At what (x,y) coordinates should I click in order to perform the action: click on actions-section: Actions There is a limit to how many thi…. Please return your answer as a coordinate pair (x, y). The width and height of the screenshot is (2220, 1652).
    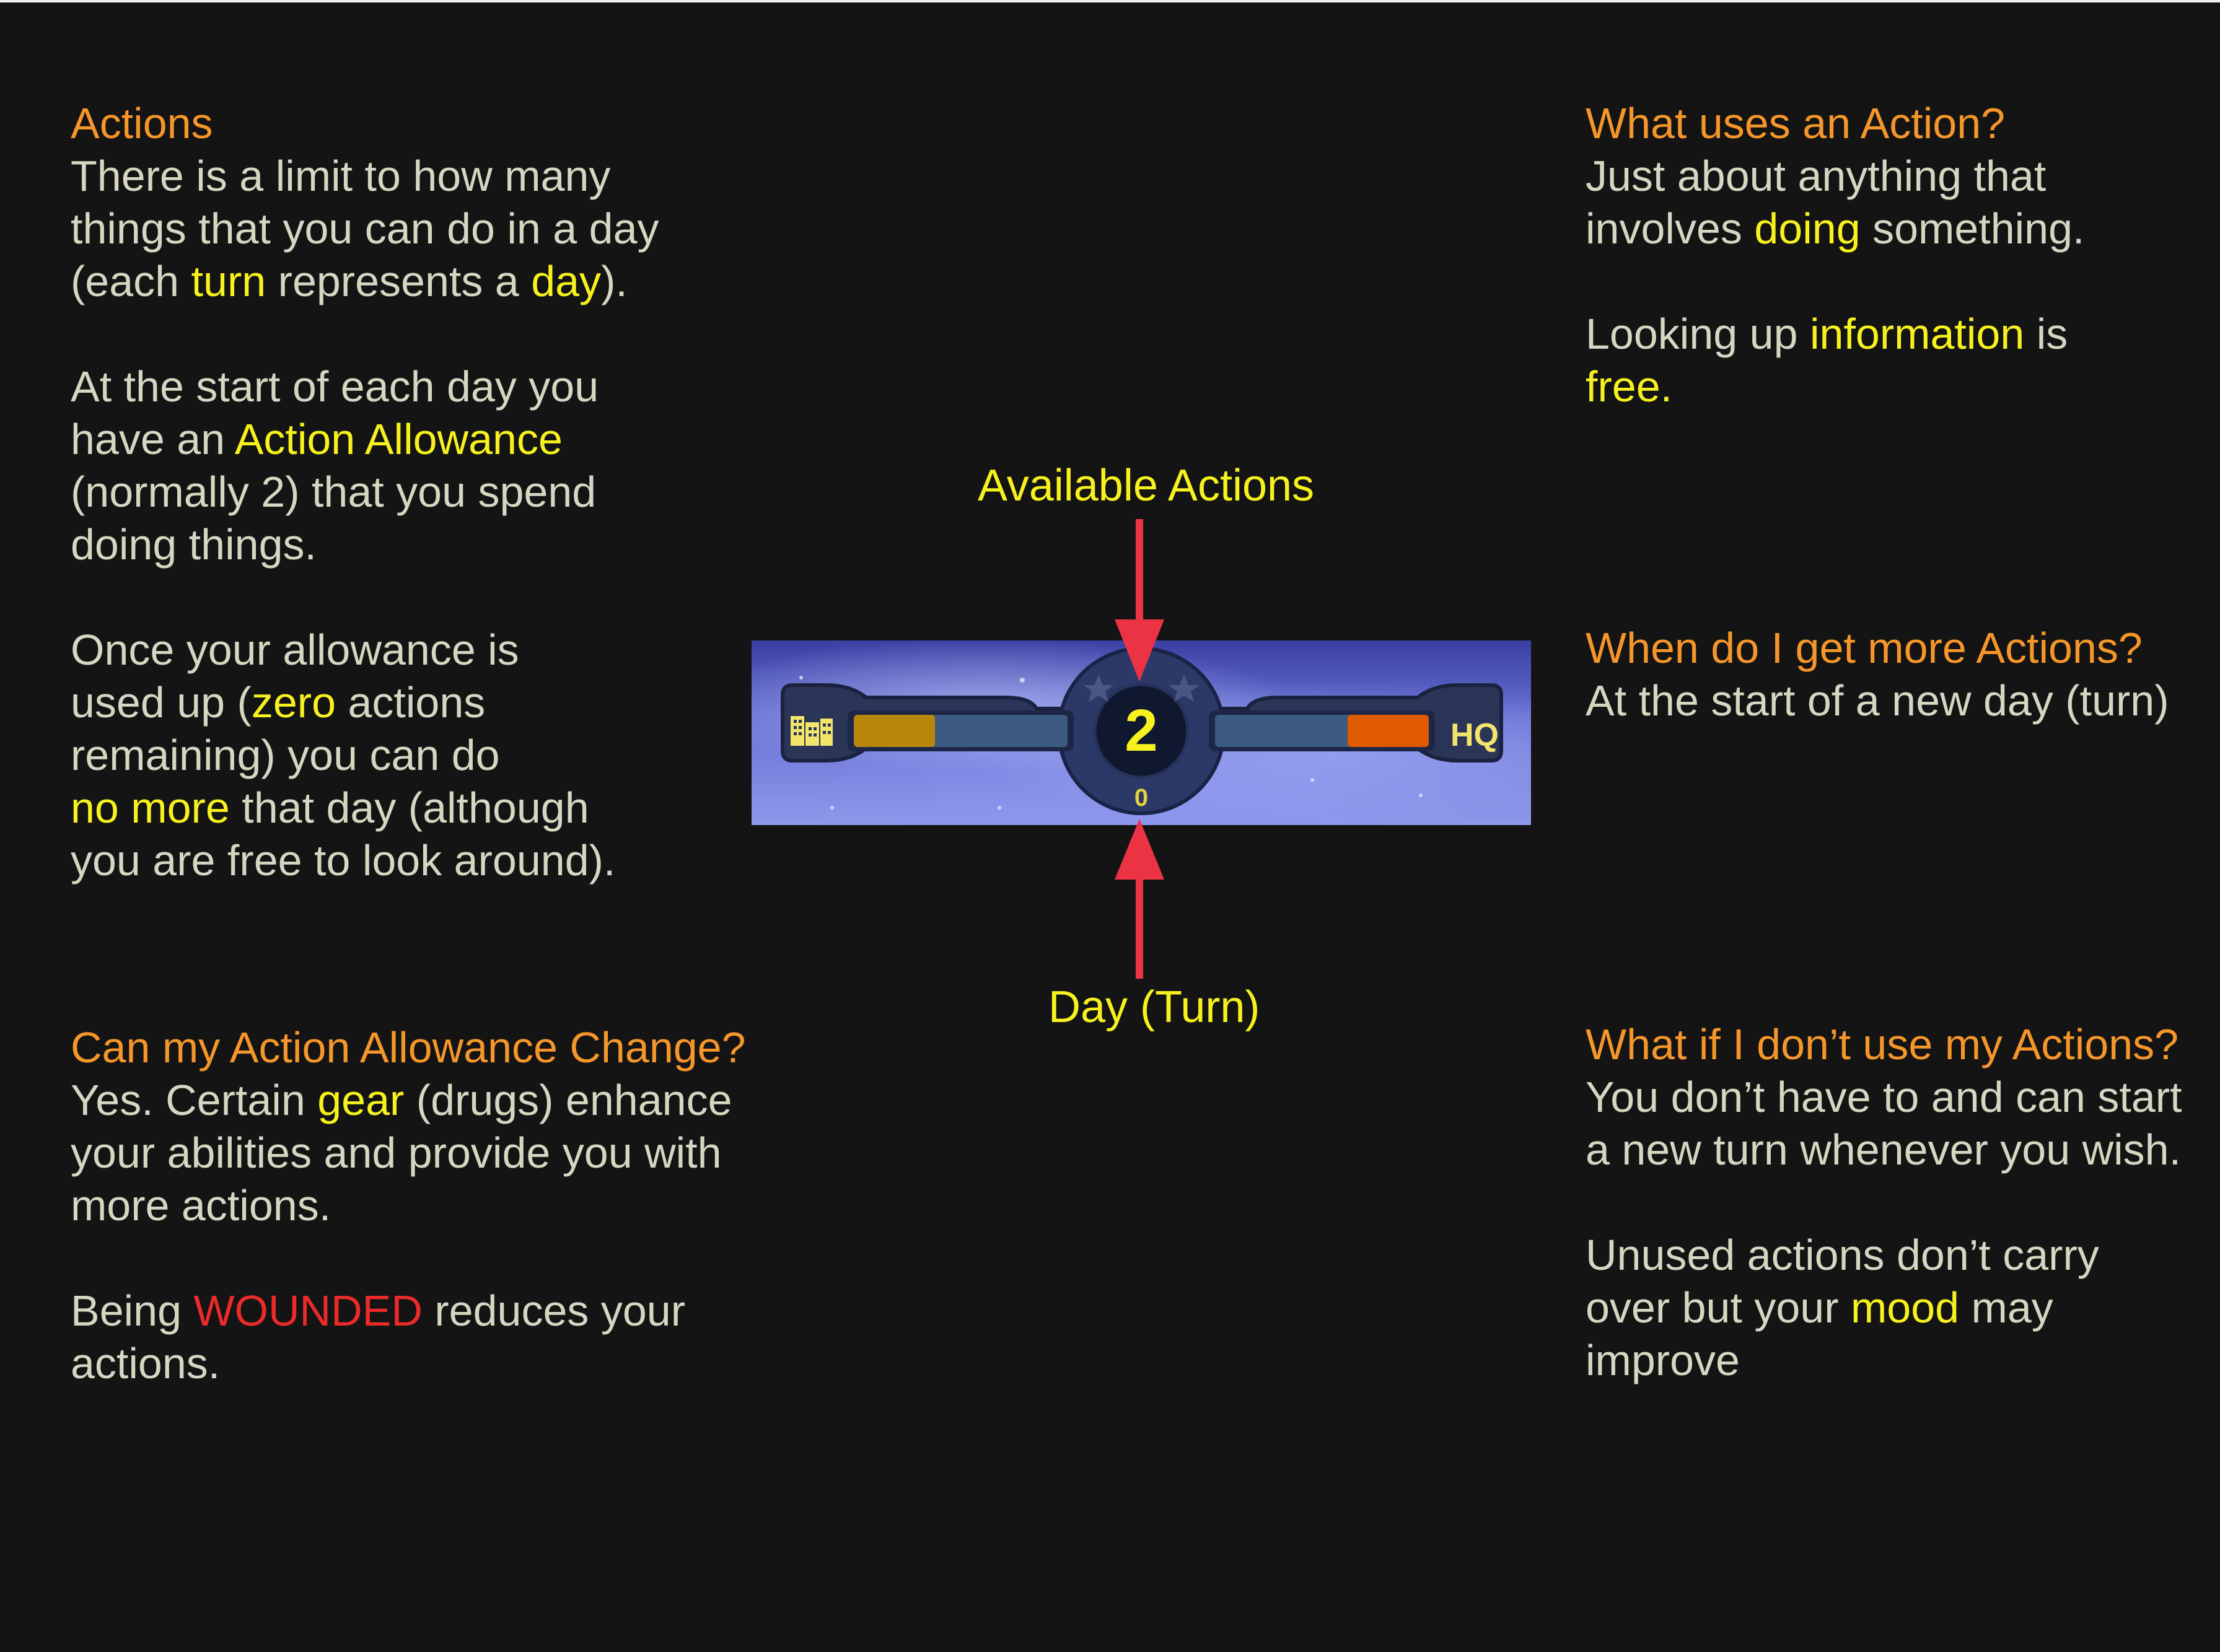
    Looking at the image, I should click on (365, 492).